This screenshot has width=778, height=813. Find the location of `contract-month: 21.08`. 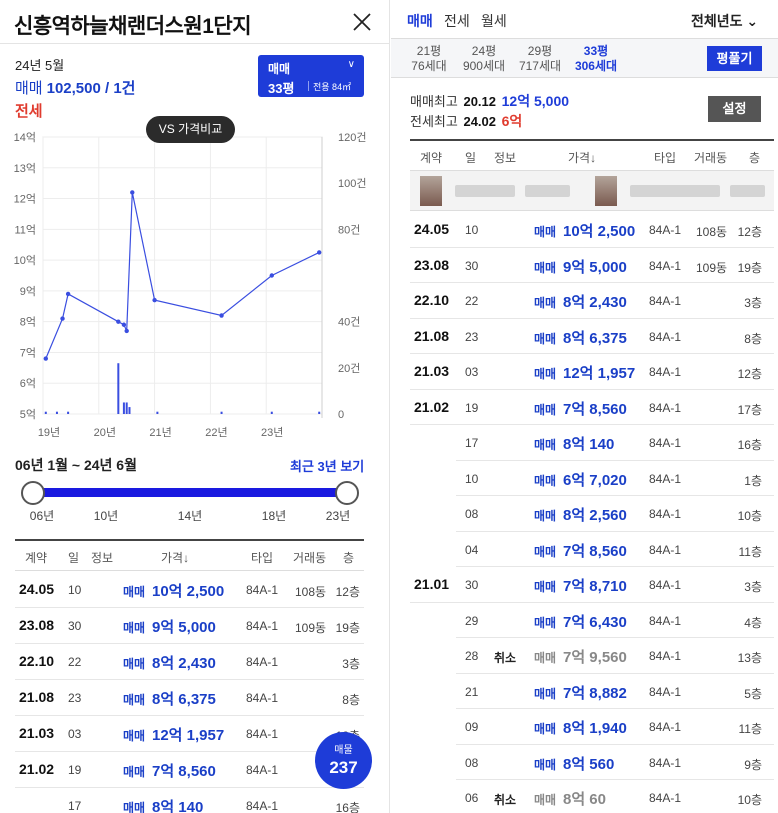

contract-month: 21.08 is located at coordinates (37, 697).